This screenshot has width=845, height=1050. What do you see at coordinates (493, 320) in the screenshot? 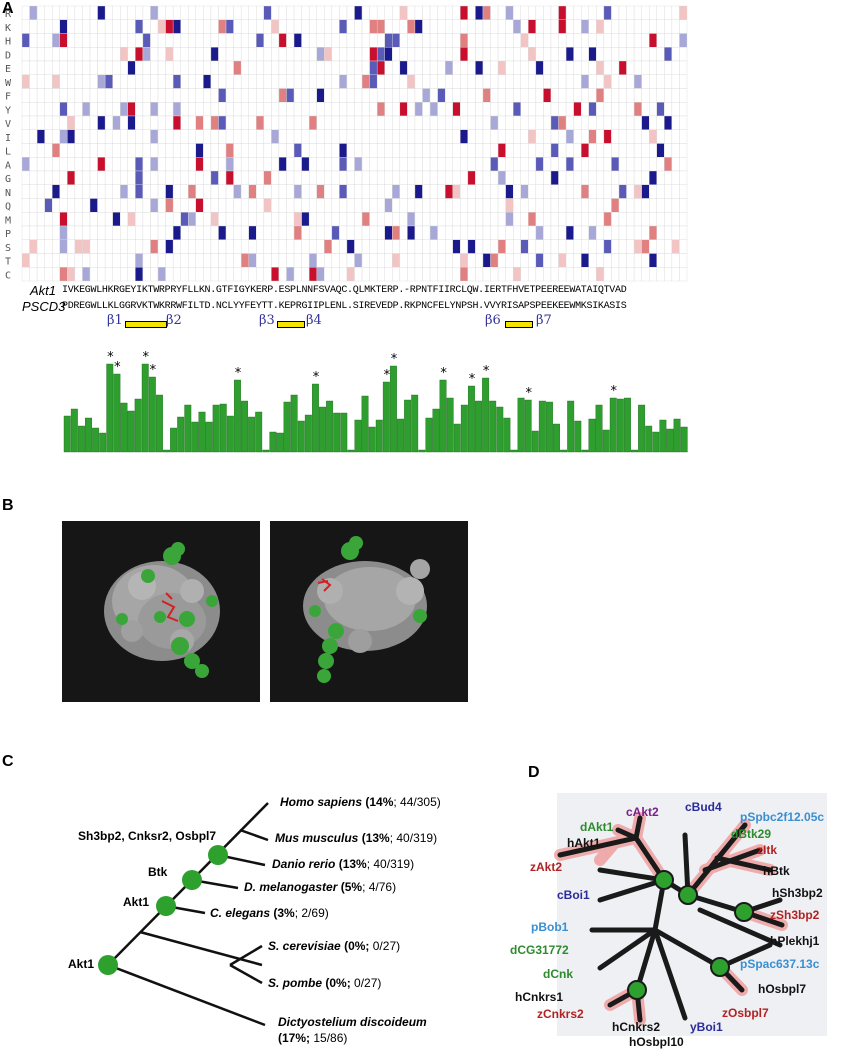
I see `beta-strand-6-label: β6` at bounding box center [493, 320].